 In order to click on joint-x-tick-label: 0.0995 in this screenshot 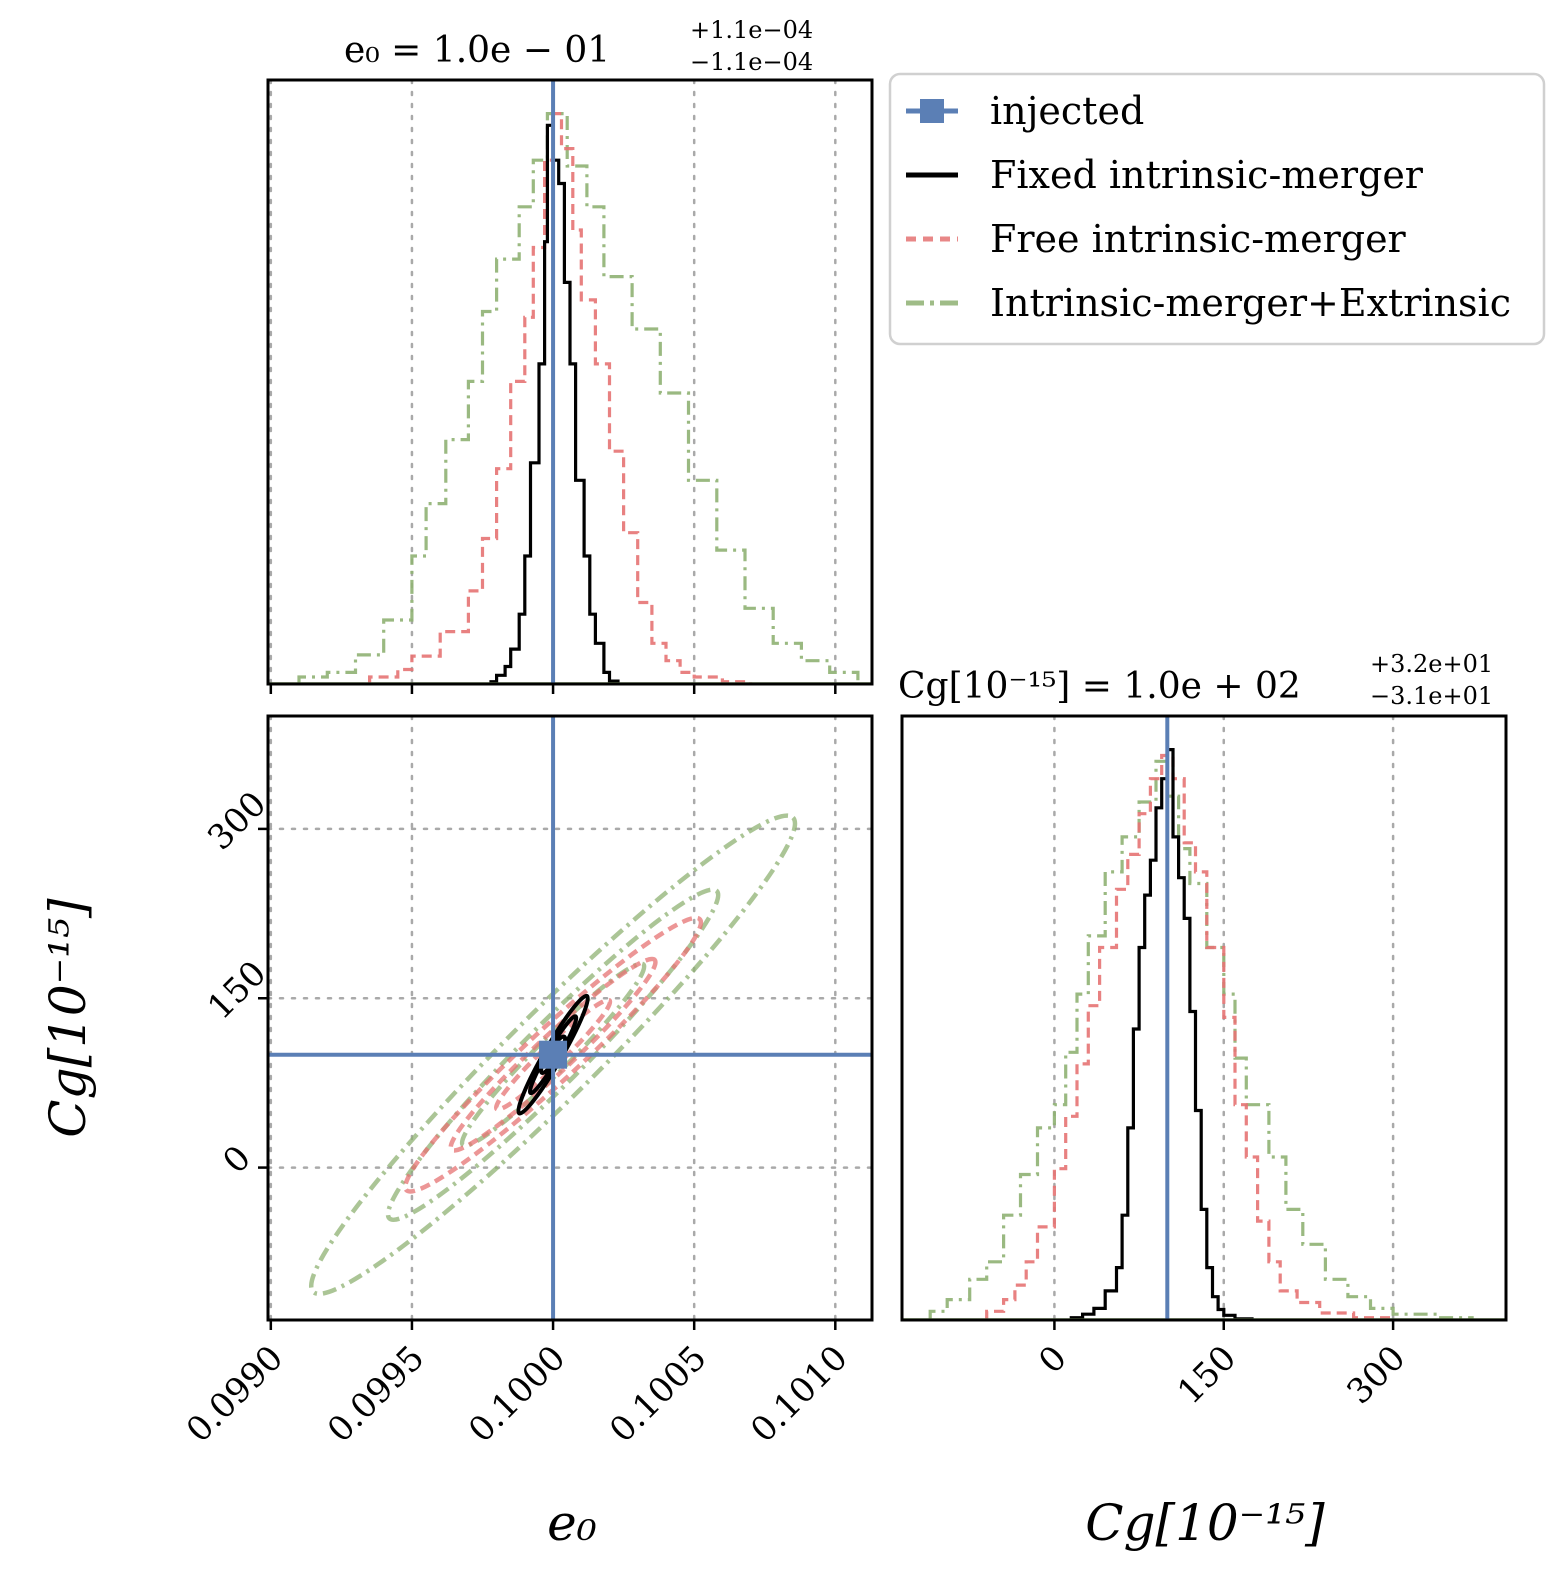, I will do `click(376, 1394)`.